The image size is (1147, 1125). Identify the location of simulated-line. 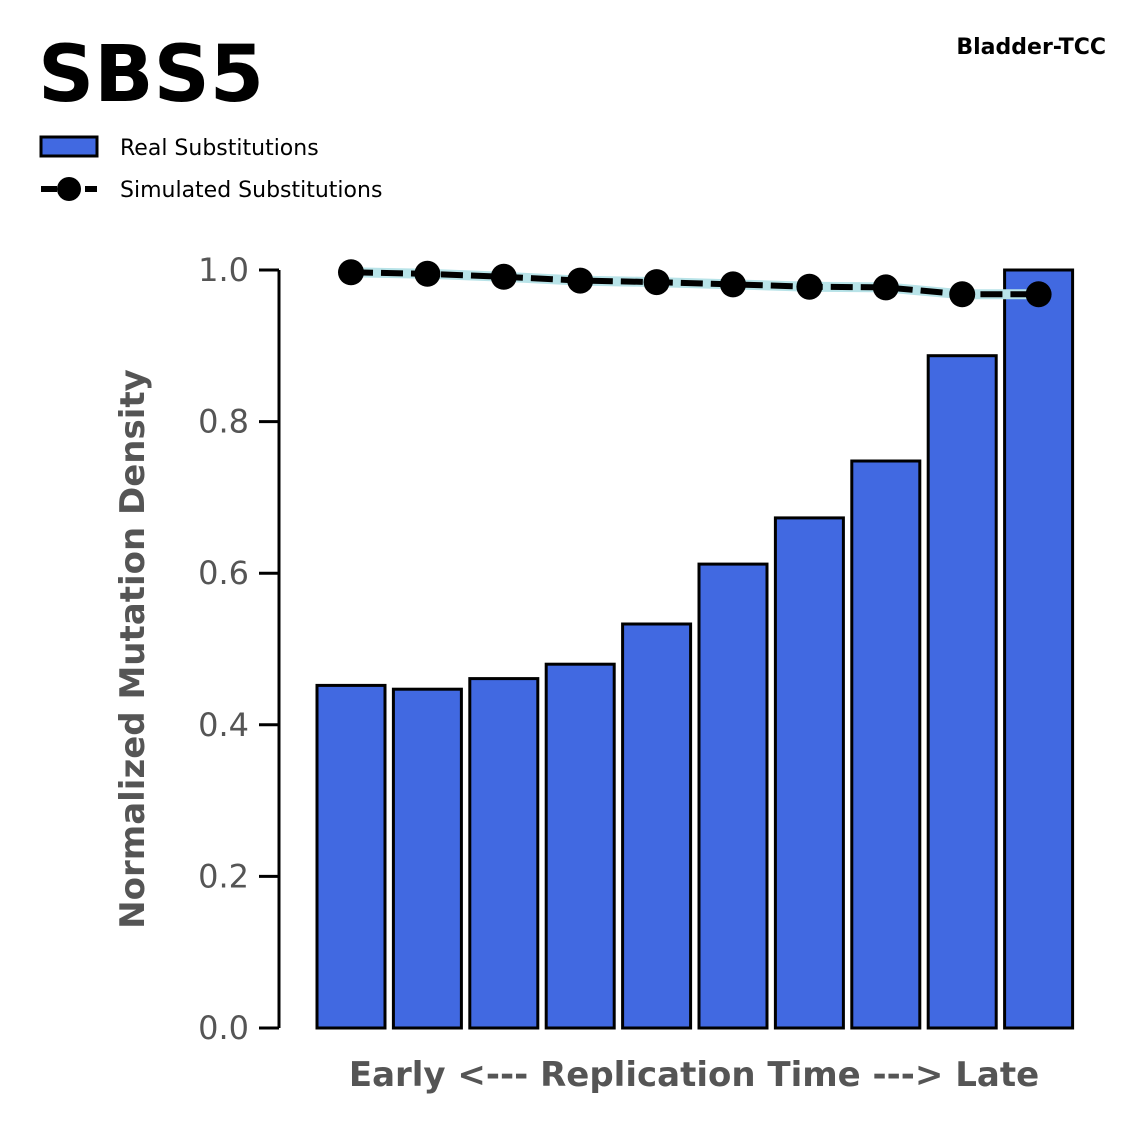
(694, 283).